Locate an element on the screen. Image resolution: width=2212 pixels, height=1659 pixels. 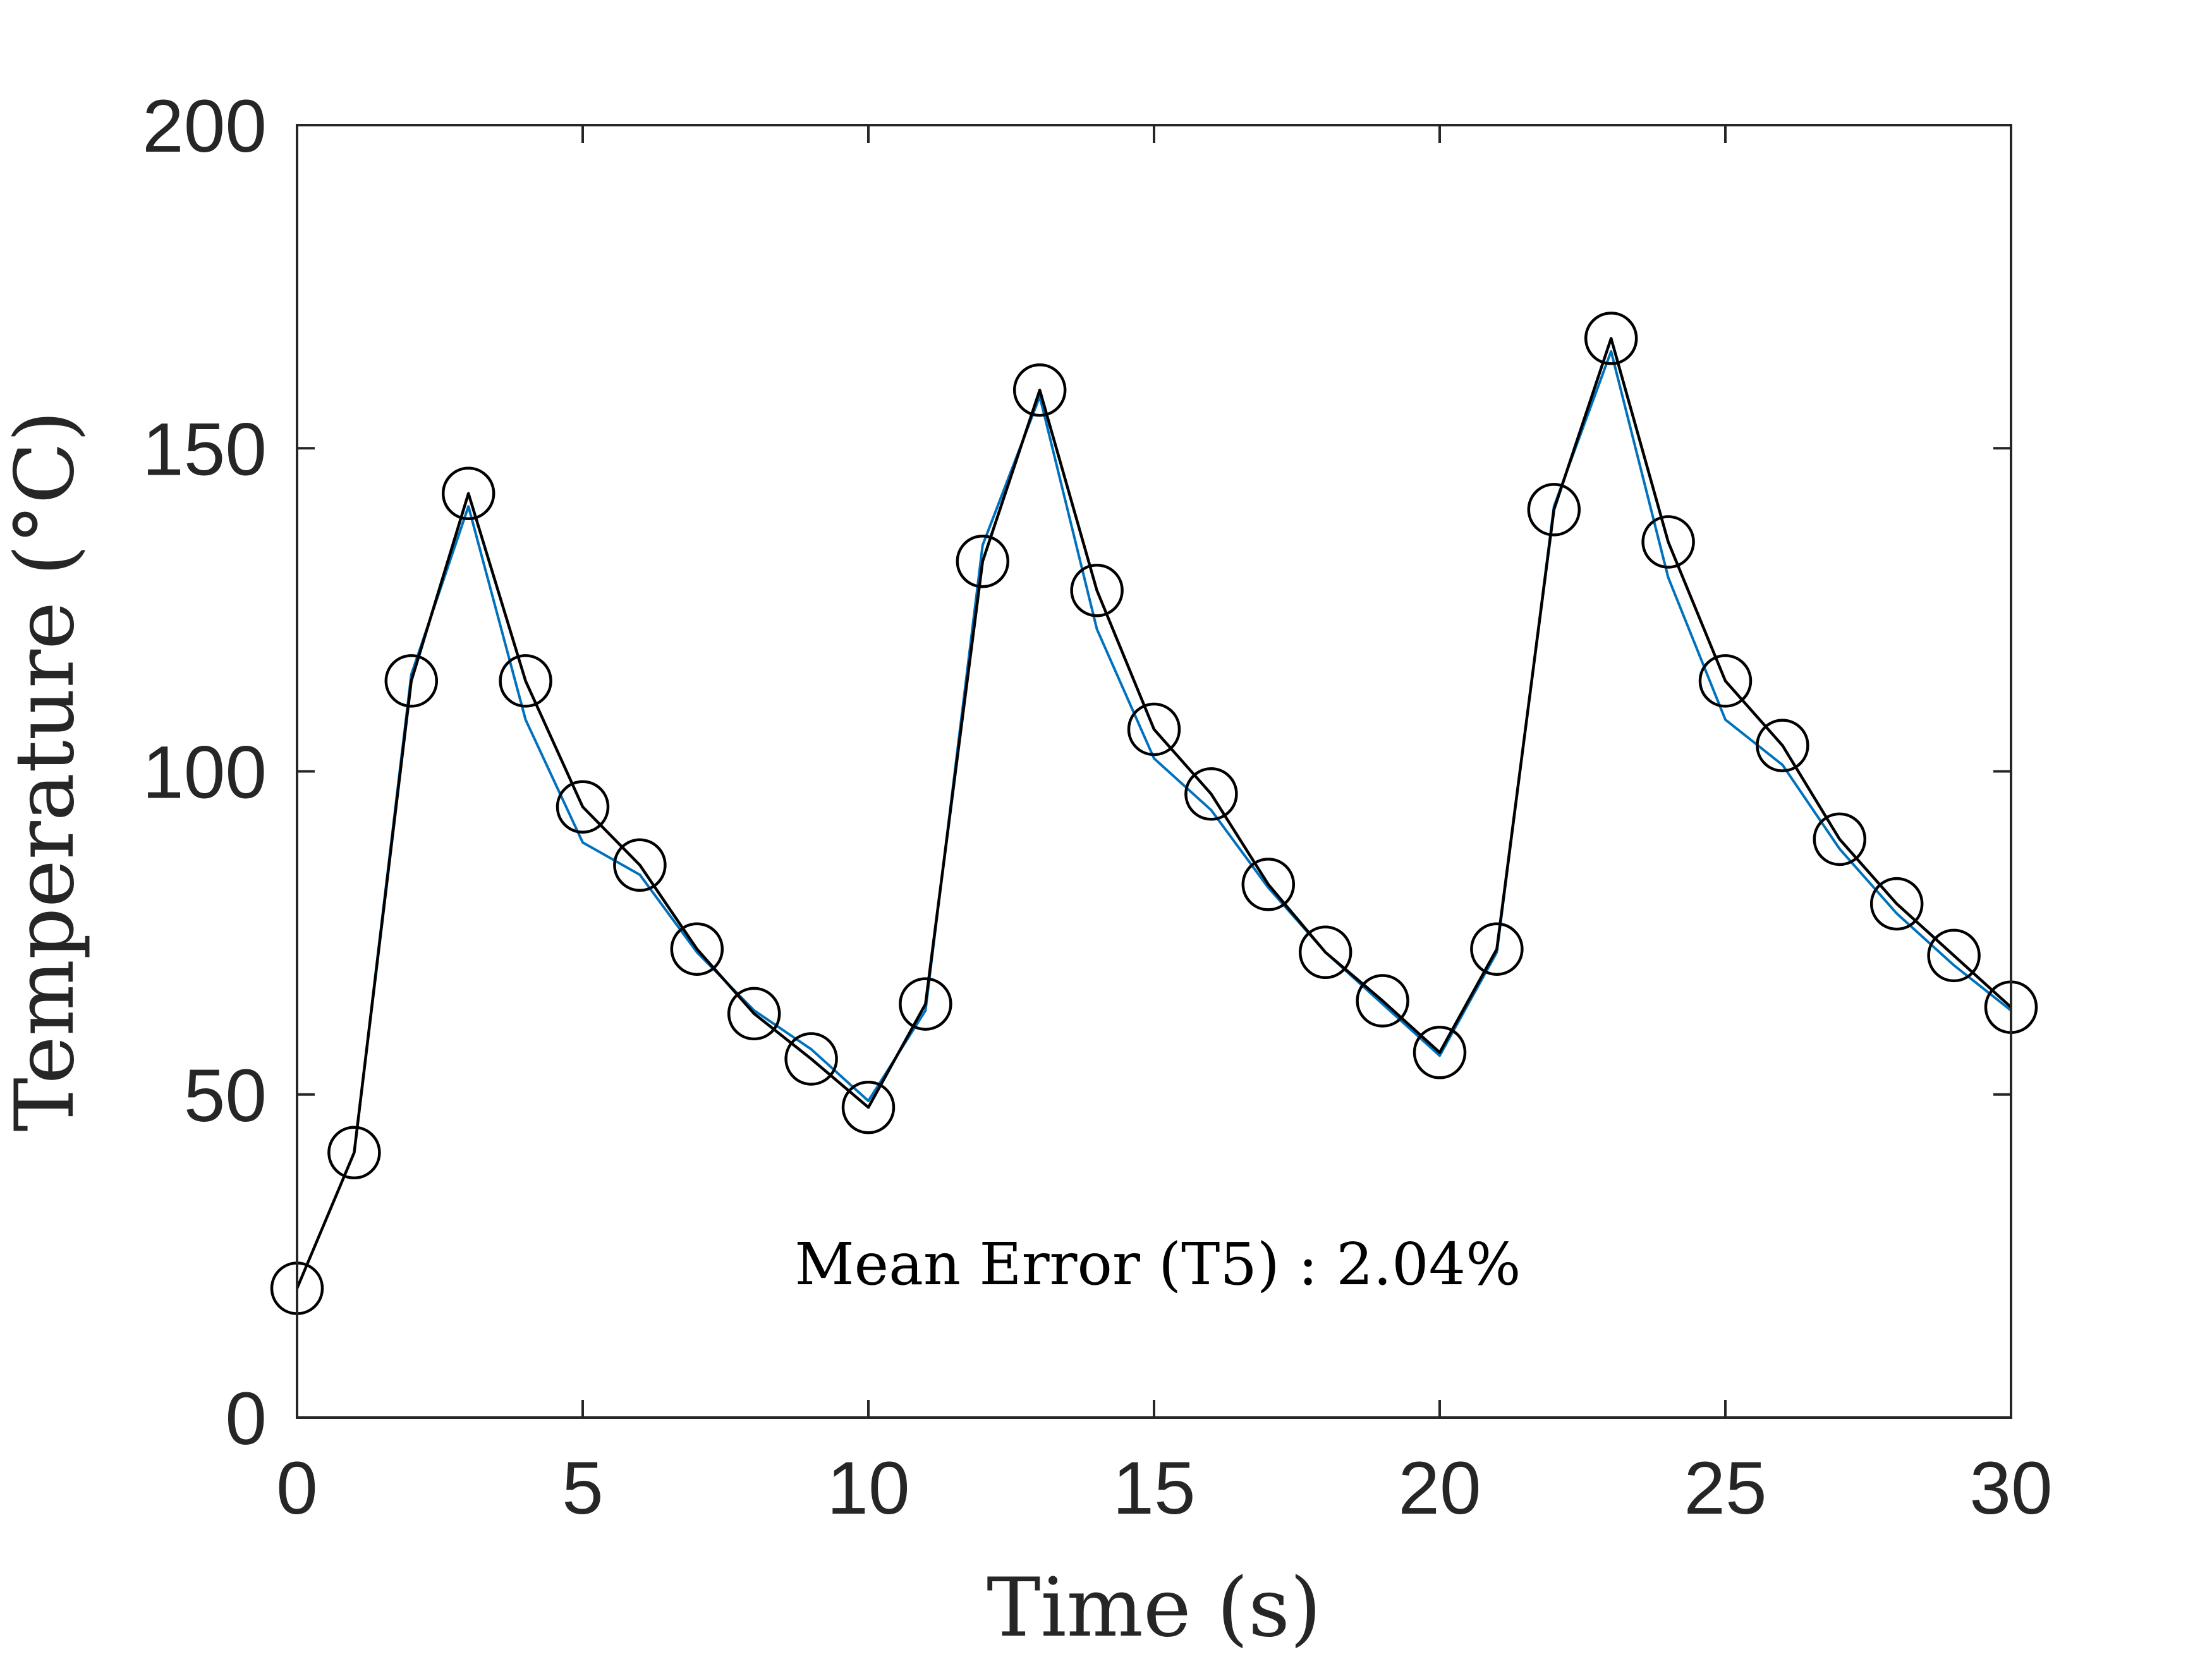
x-tick-label: 15 is located at coordinates (1153, 1488).